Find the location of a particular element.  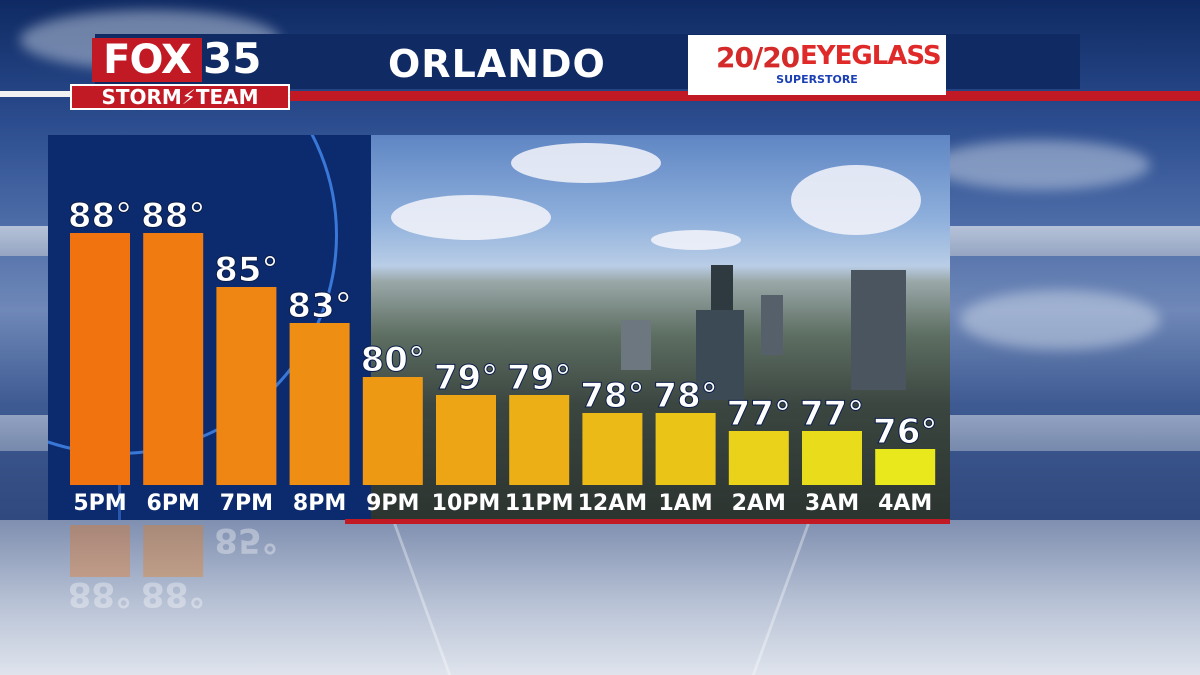

header-red-stripe is located at coordinates (745, 96).